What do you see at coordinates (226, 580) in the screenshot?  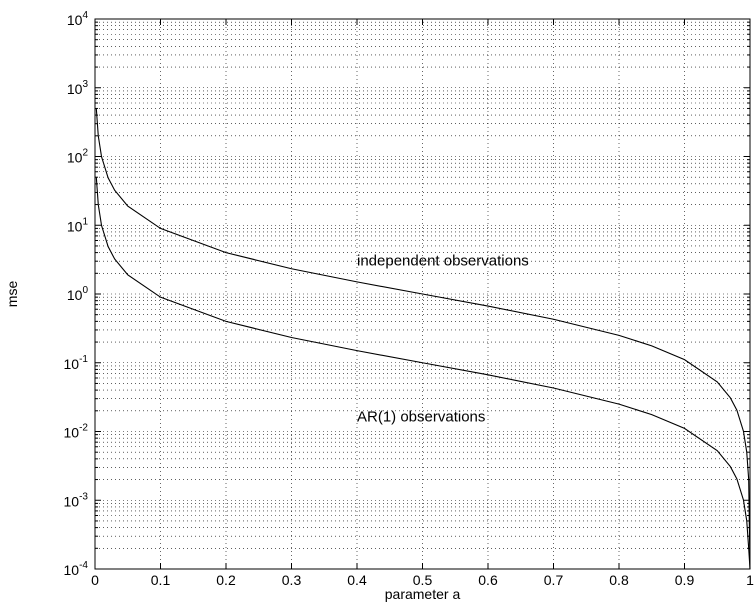 I see `x-tick-label: 0.2` at bounding box center [226, 580].